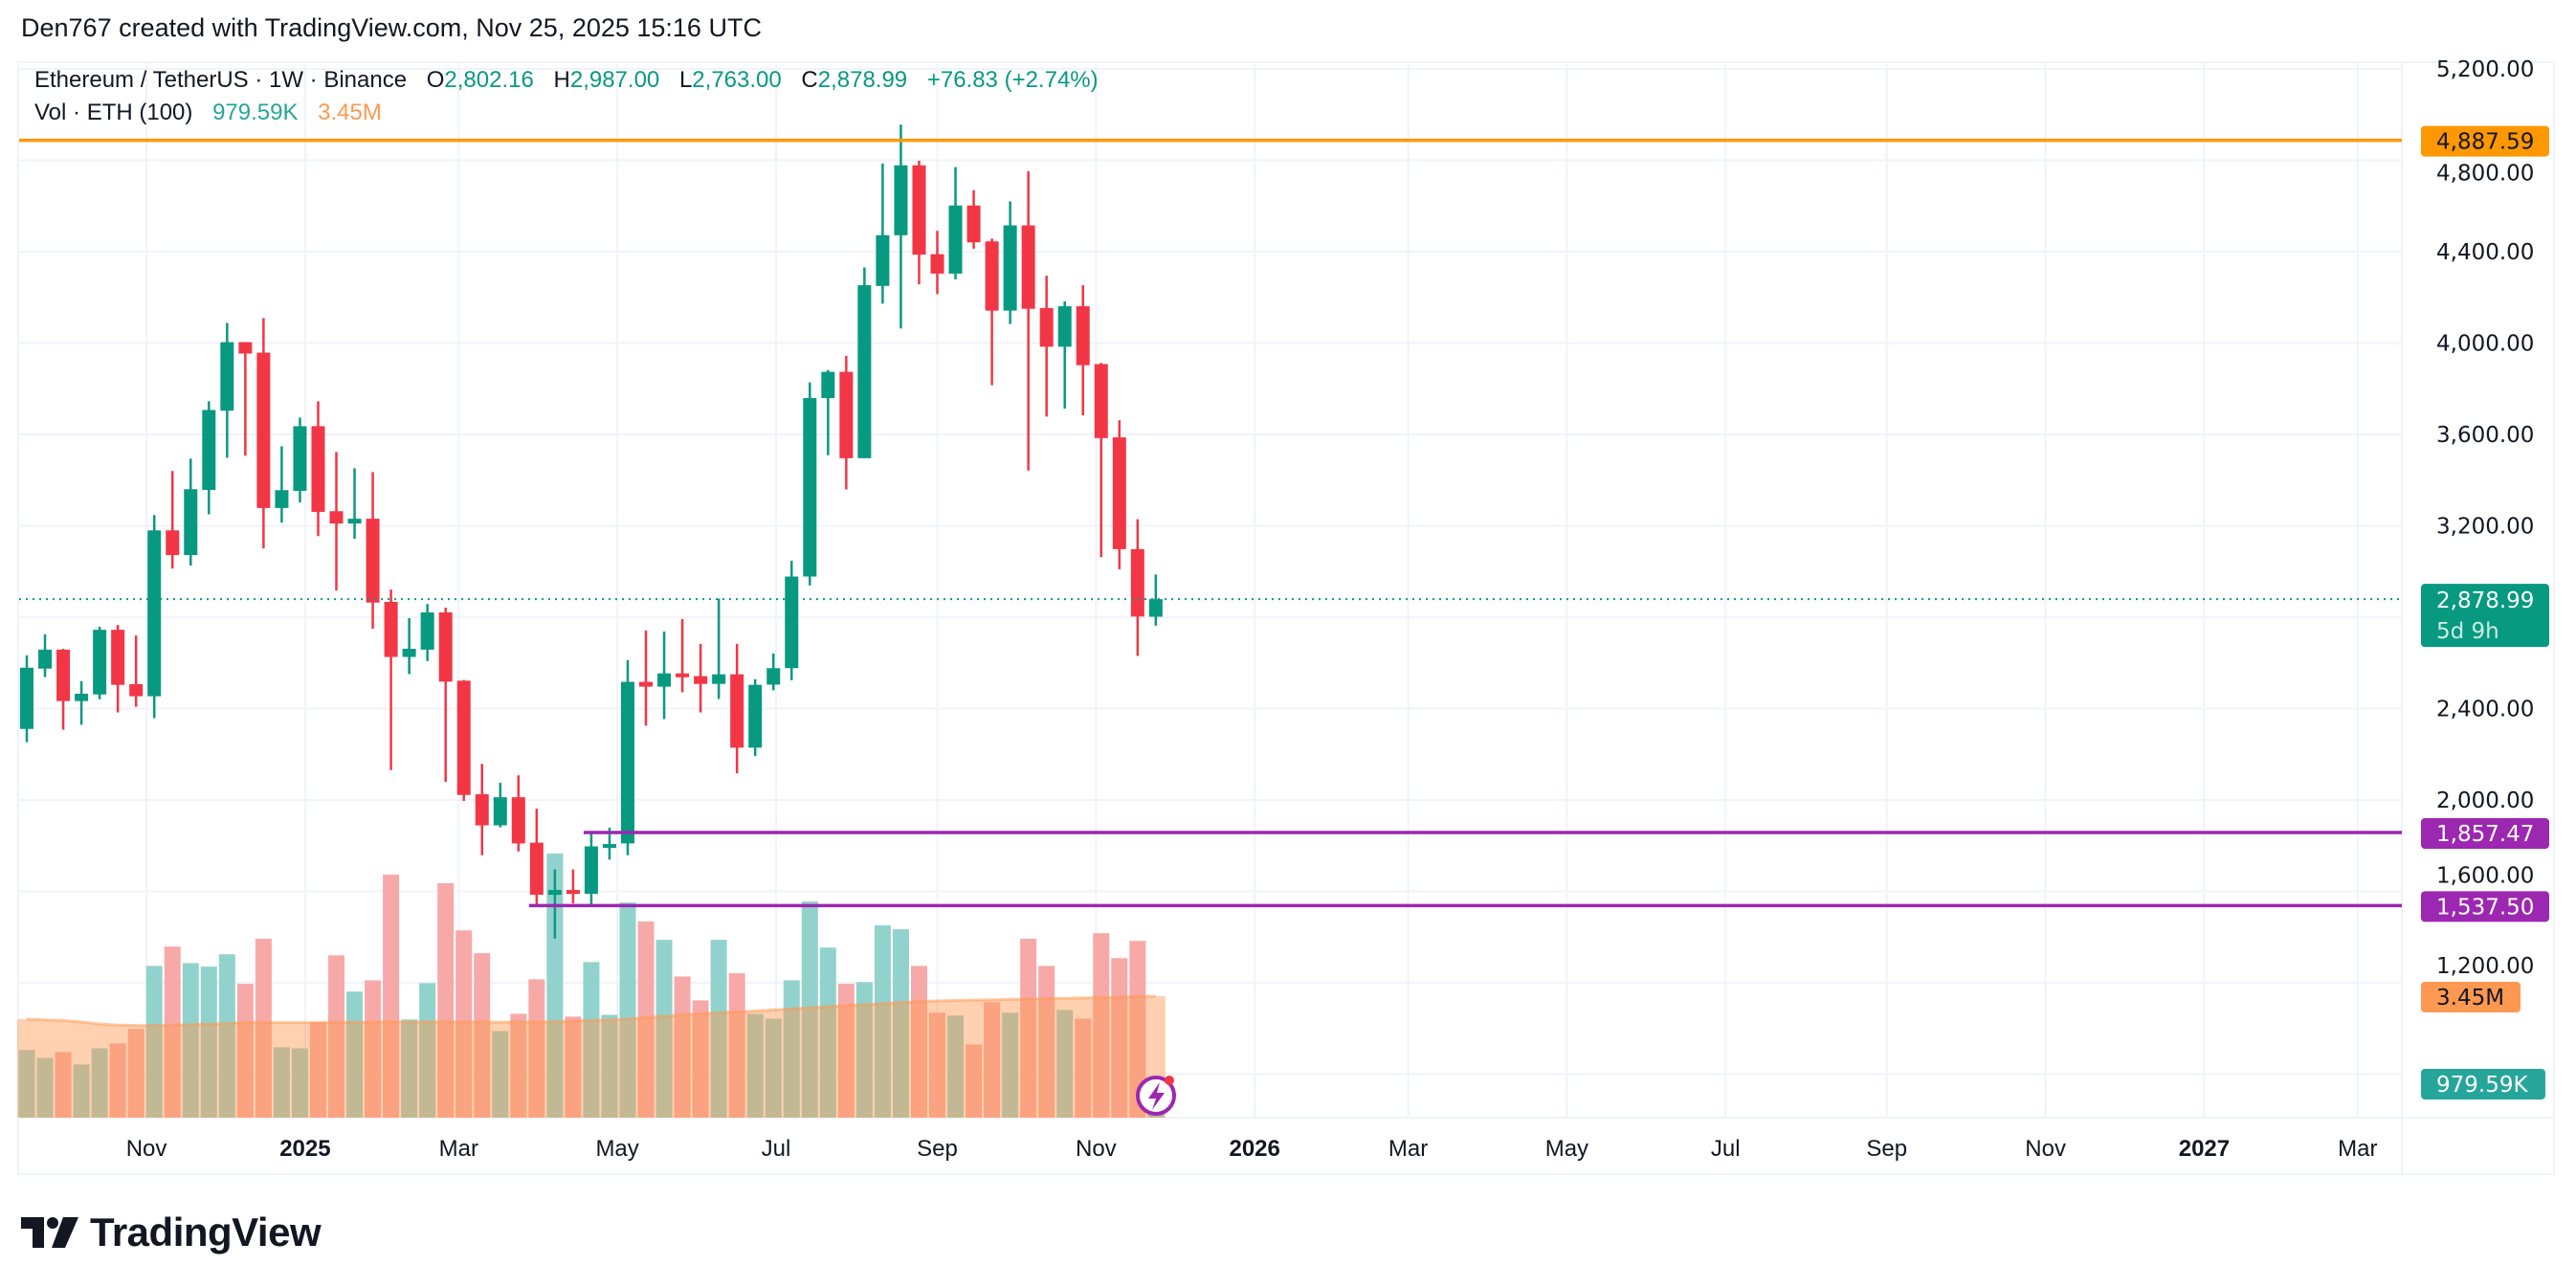  Describe the element at coordinates (2485, 69) in the screenshot. I see `price-tick-label: 5,200.00` at that location.